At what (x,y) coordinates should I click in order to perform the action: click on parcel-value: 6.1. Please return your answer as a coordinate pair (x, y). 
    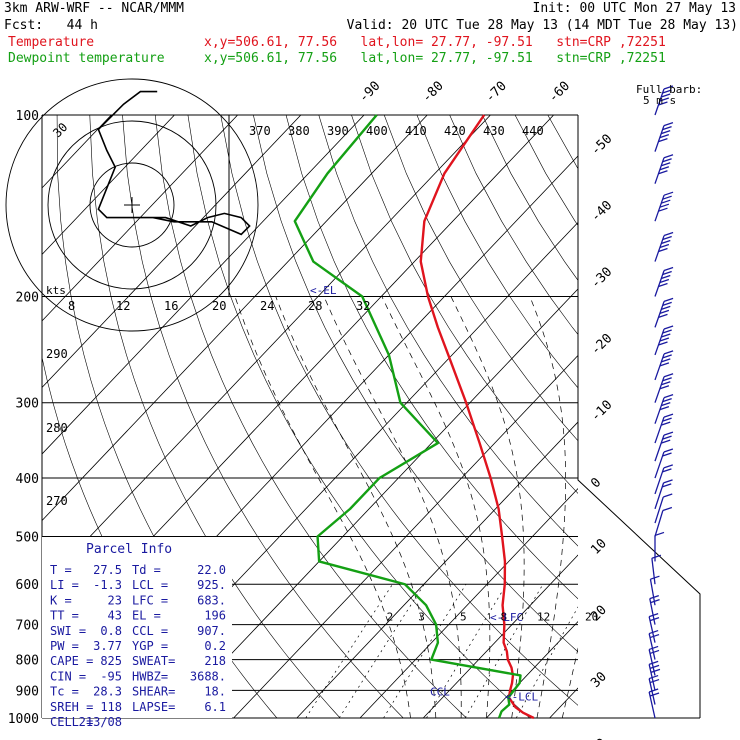
    Looking at the image, I should click on (215, 707).